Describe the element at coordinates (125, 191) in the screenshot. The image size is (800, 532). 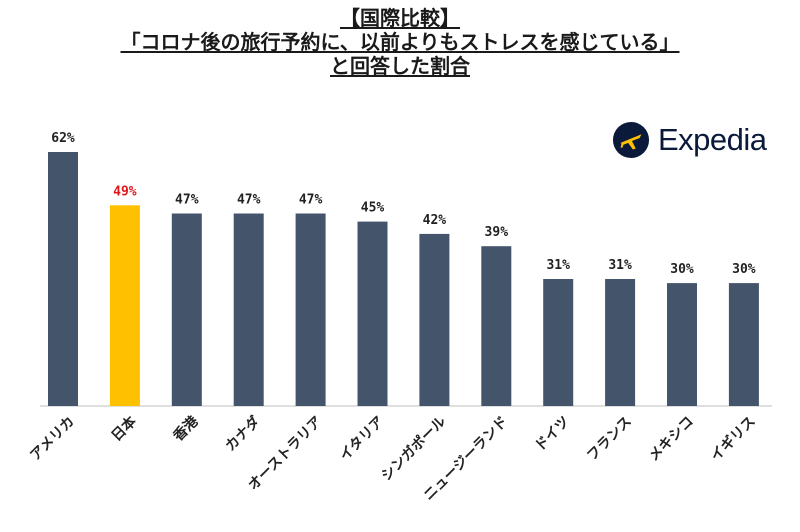
I see `value-label-1: 49%` at that location.